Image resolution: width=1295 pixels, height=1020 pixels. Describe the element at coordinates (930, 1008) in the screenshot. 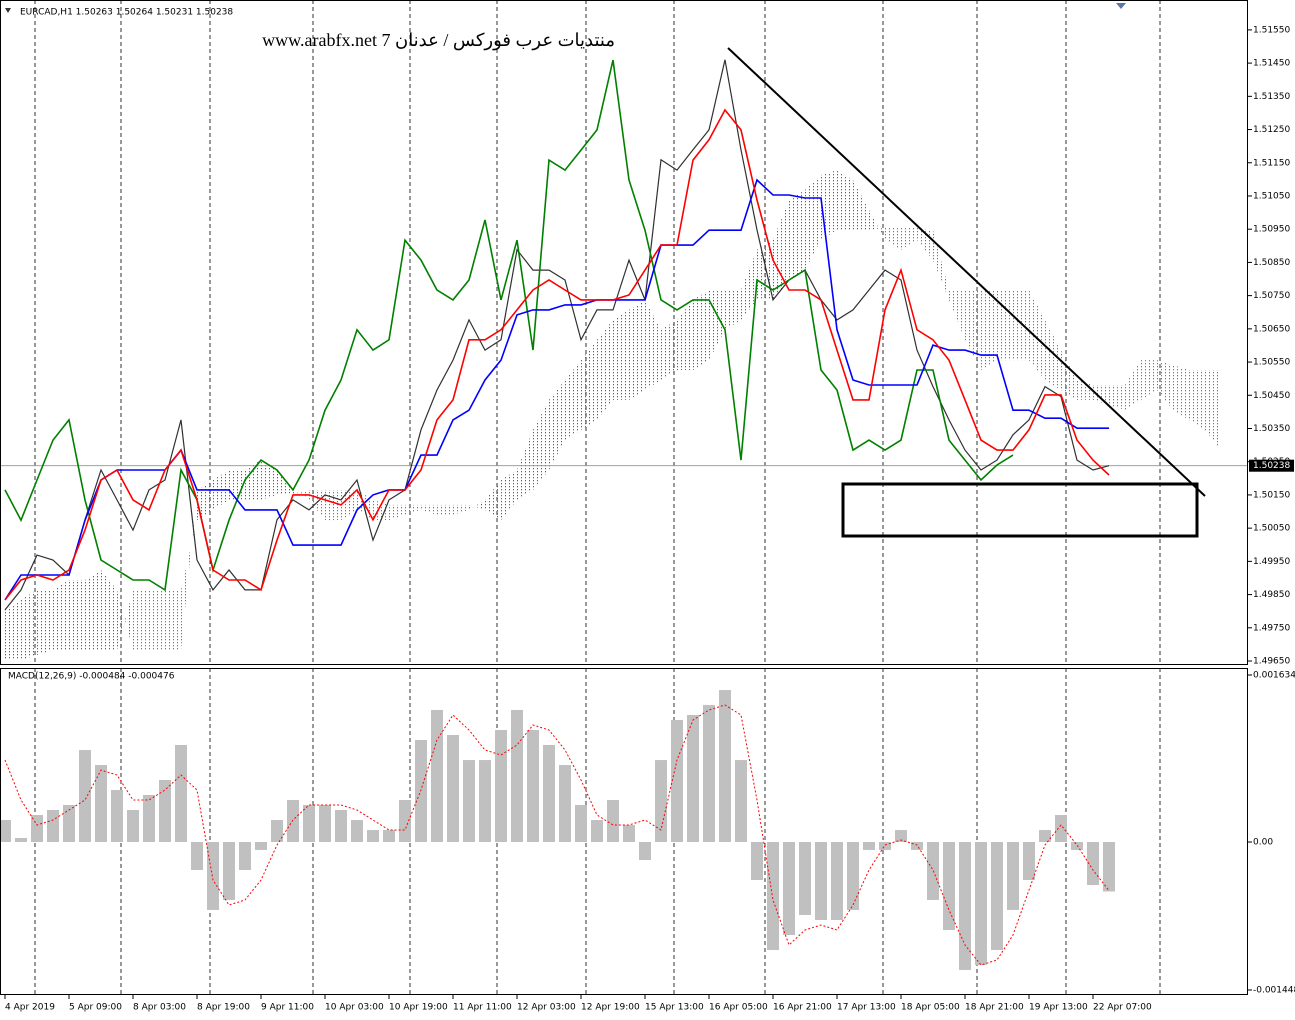

I see `x-tick-label: 18 Apr 05:00` at that location.